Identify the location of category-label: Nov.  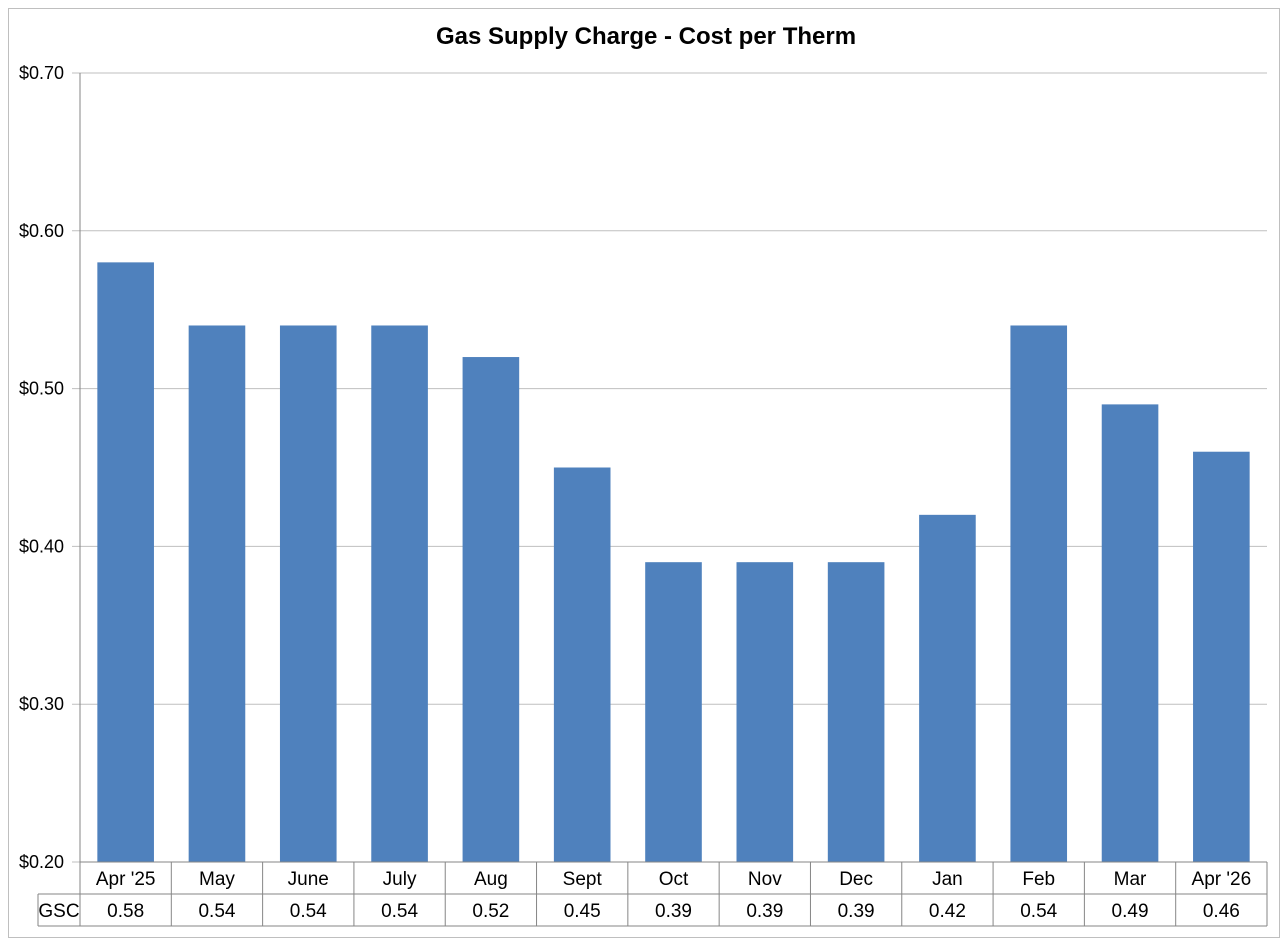
(765, 879).